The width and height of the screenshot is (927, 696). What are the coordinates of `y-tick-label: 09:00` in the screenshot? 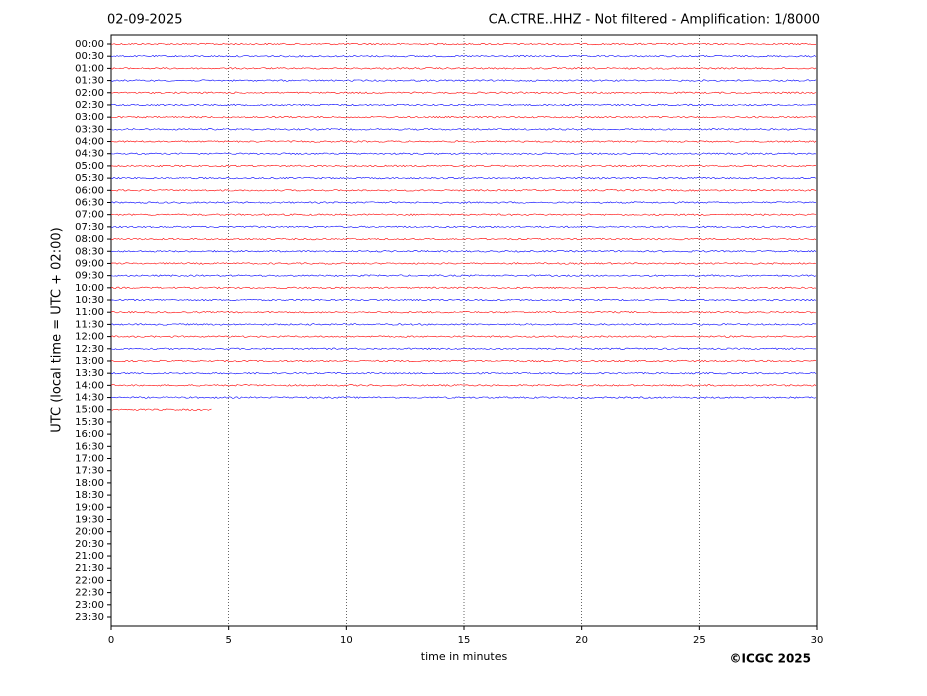 It's located at (89, 263).